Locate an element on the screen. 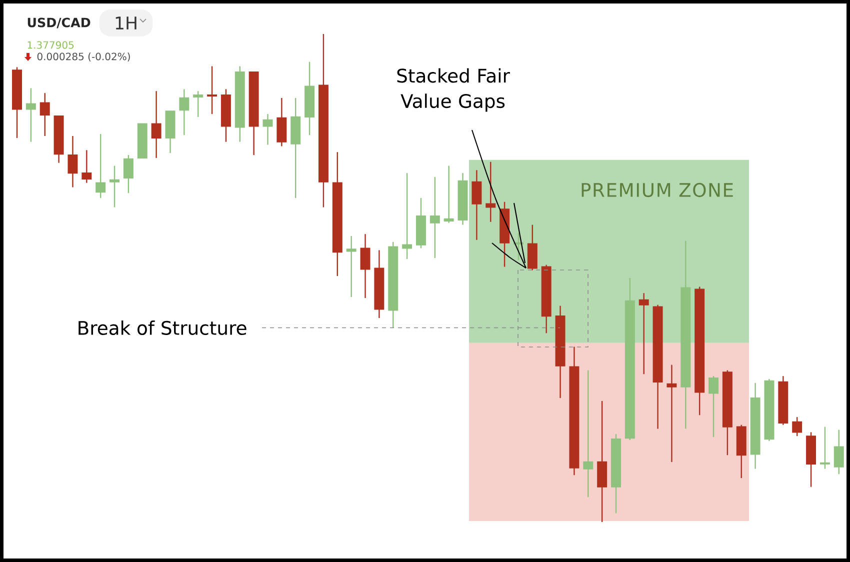  annotation: 0.000285 (-0.02%) is located at coordinates (83, 57).